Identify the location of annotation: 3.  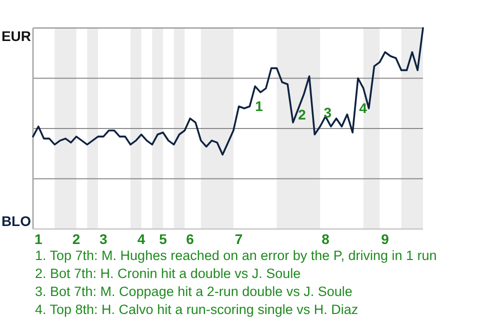
(328, 112).